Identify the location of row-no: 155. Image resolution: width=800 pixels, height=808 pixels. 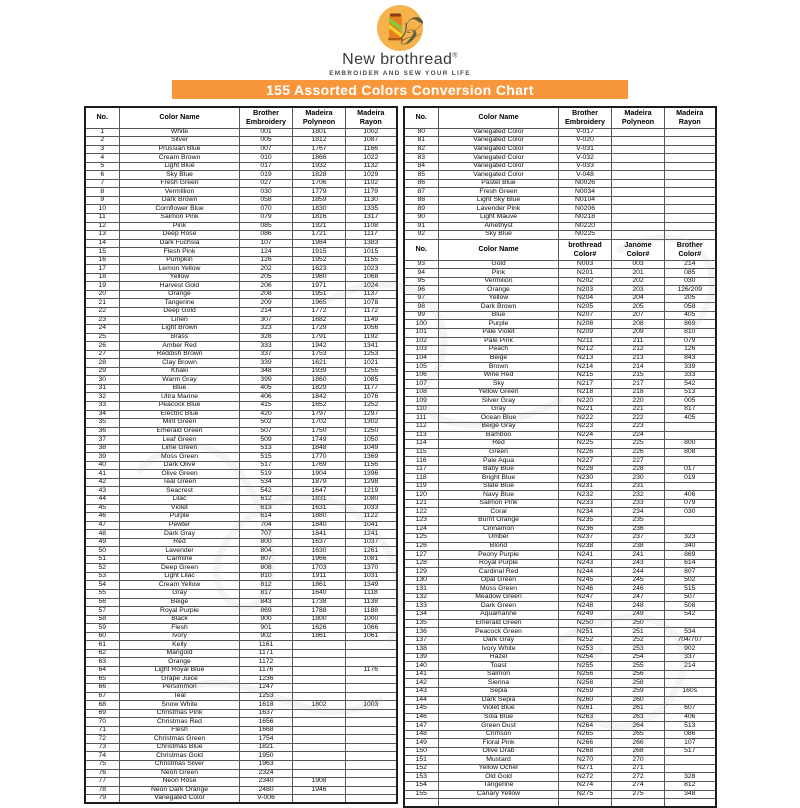
(421, 794).